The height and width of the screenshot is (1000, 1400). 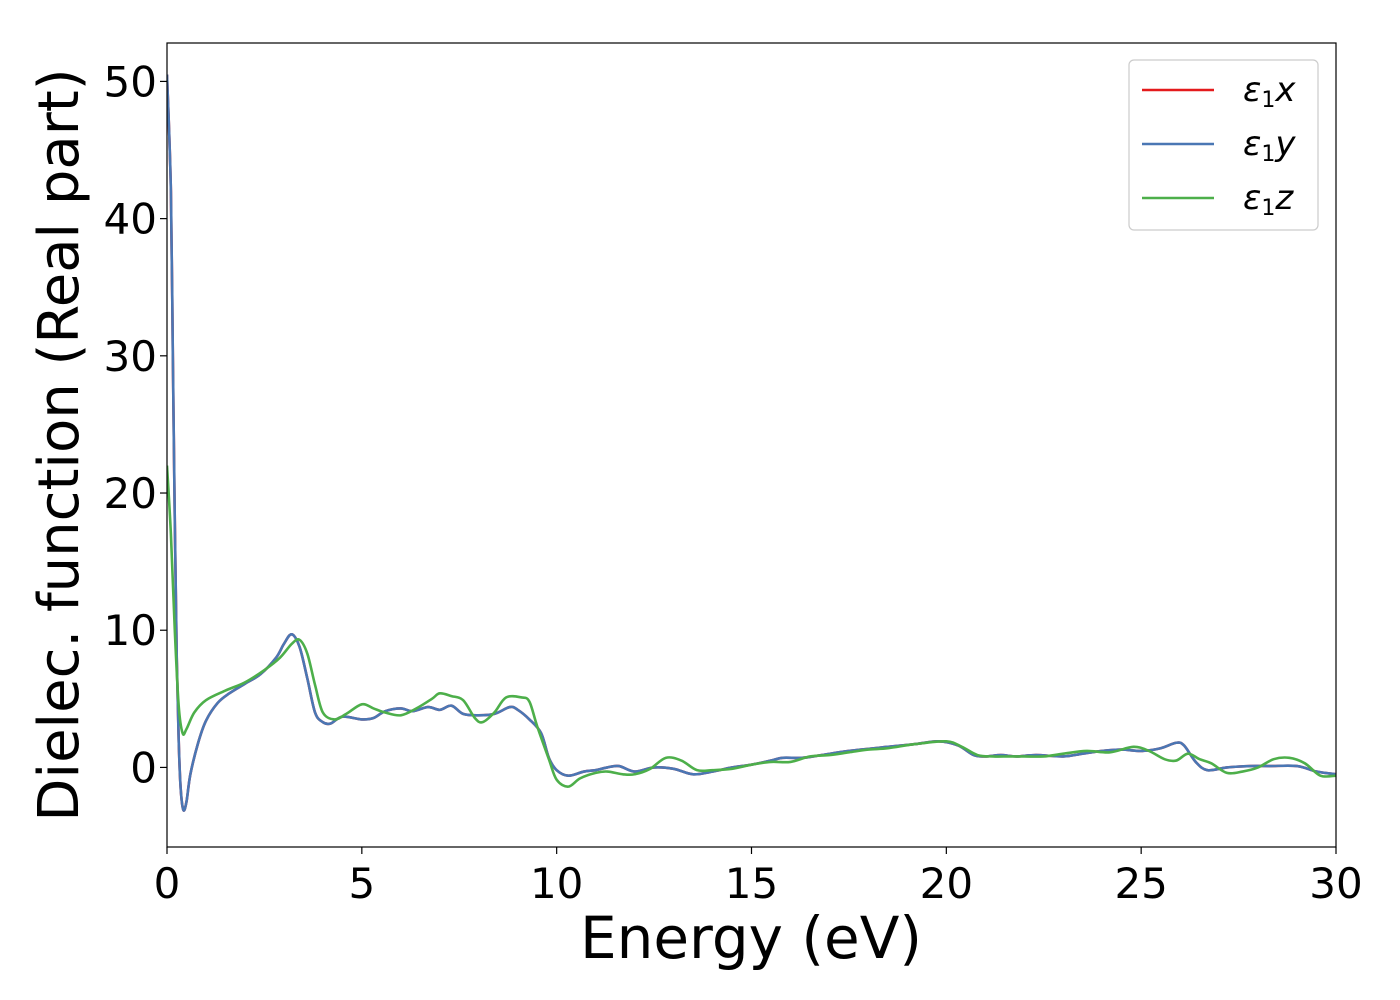 I want to click on legend-label-z: ε1z, so click(x=1268, y=199).